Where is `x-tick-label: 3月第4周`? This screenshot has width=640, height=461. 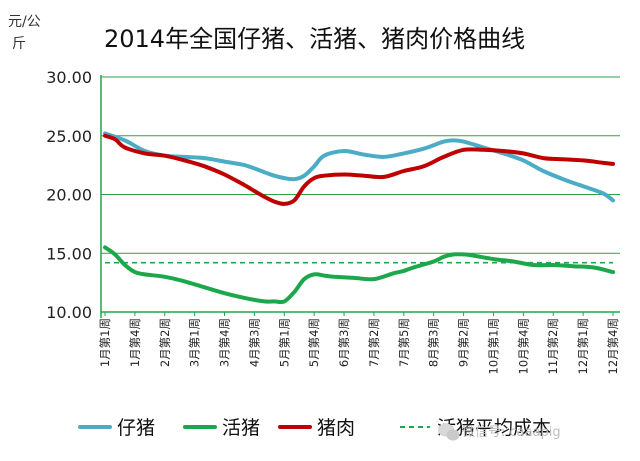
x-tick-label: 3月第4周 is located at coordinates (225, 342).